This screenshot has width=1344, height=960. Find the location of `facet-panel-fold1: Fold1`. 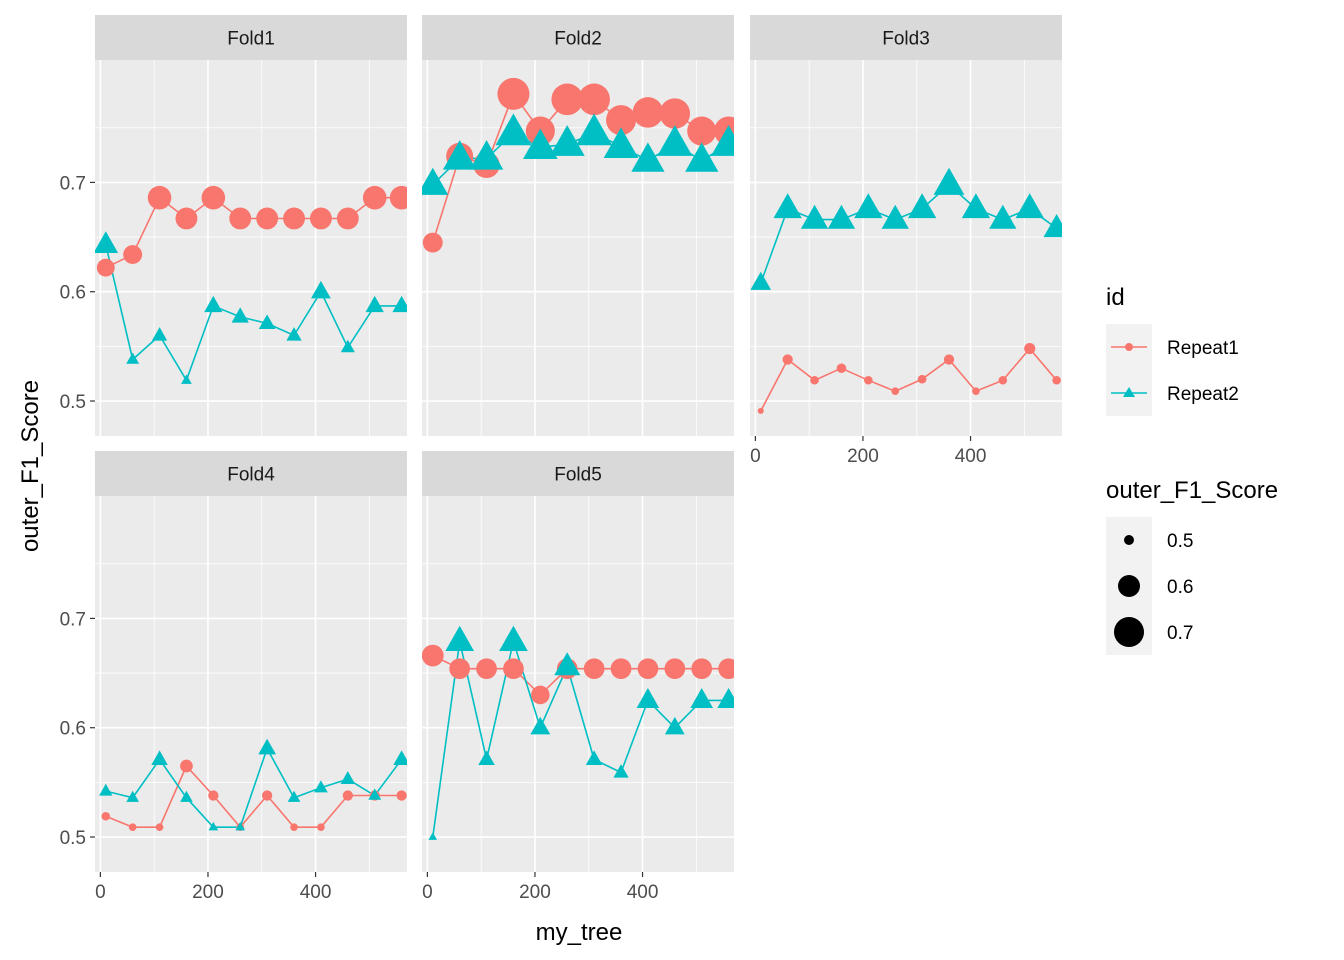

facet-panel-fold1: Fold1 is located at coordinates (251, 225).